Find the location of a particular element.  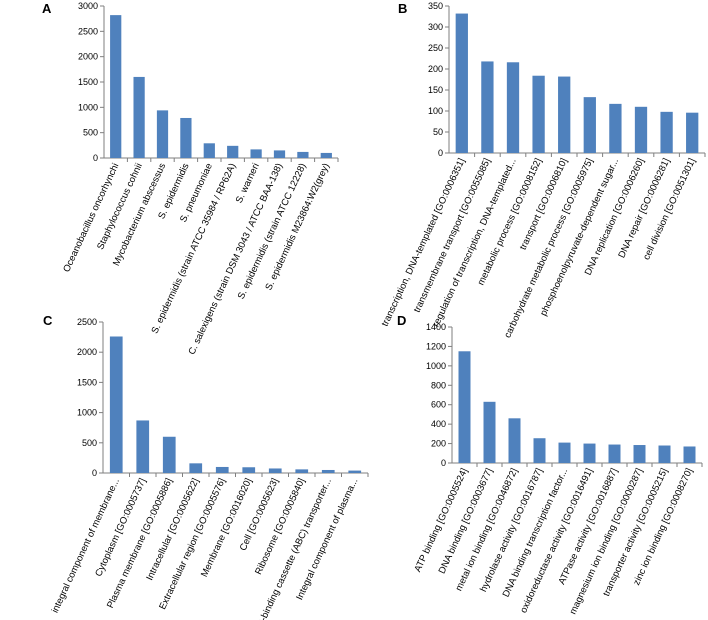

y-tick-label-b: 250 is located at coordinates (435, 48).